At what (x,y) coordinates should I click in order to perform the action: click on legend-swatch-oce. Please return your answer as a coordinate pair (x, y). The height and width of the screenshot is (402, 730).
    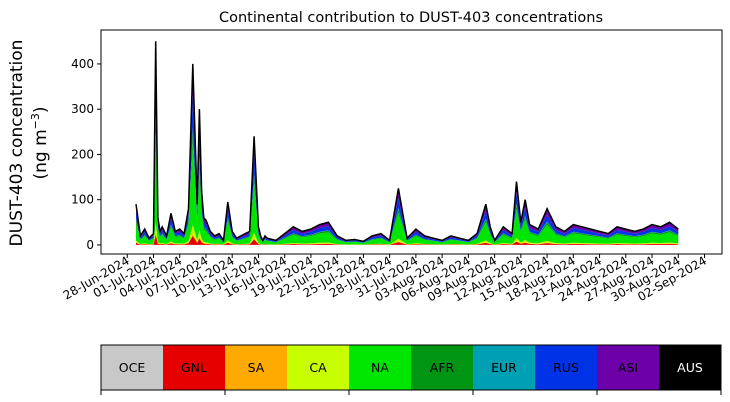
    Looking at the image, I should click on (132, 367).